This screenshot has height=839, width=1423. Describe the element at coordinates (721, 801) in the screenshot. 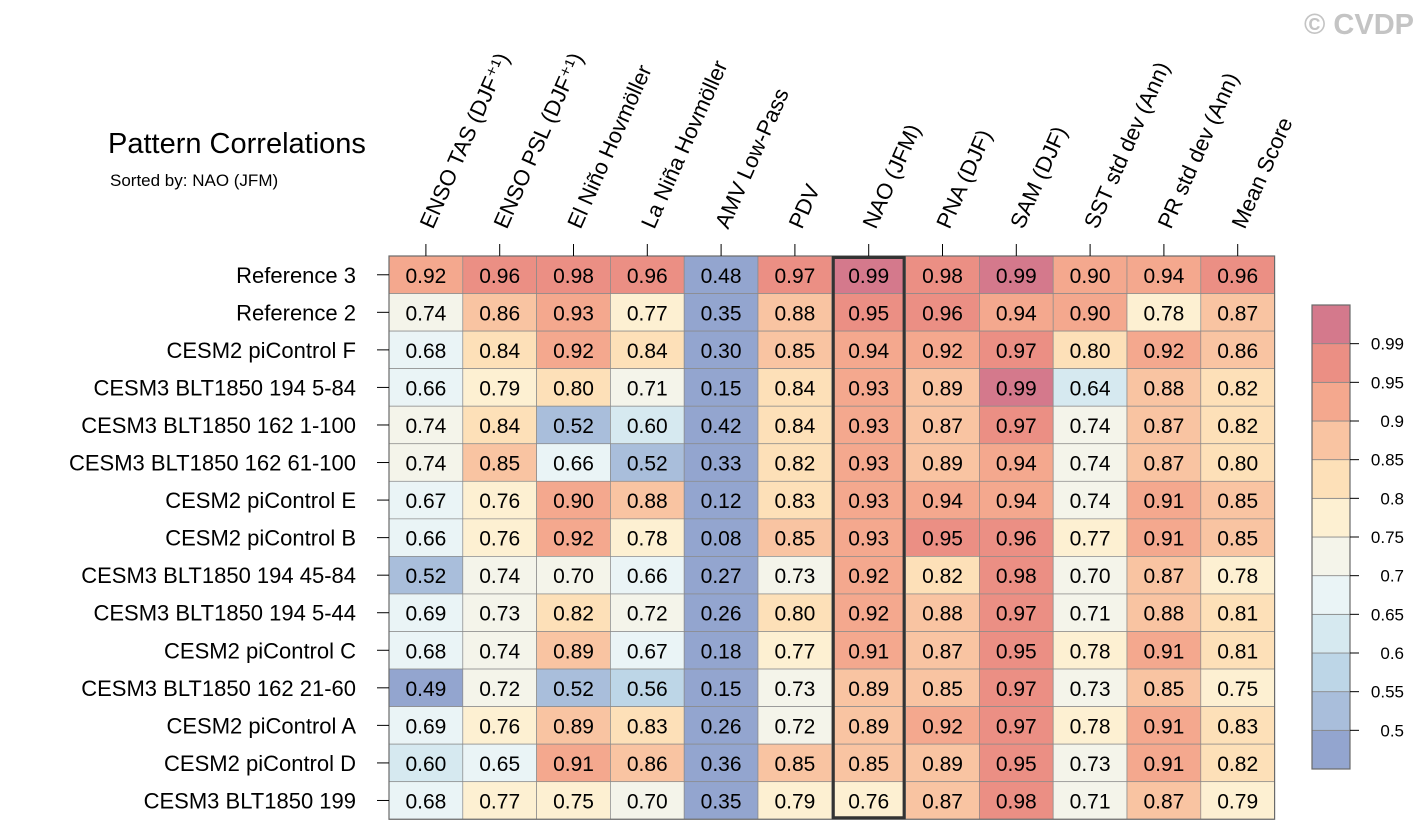

I see `cell-value: 0.35` at that location.